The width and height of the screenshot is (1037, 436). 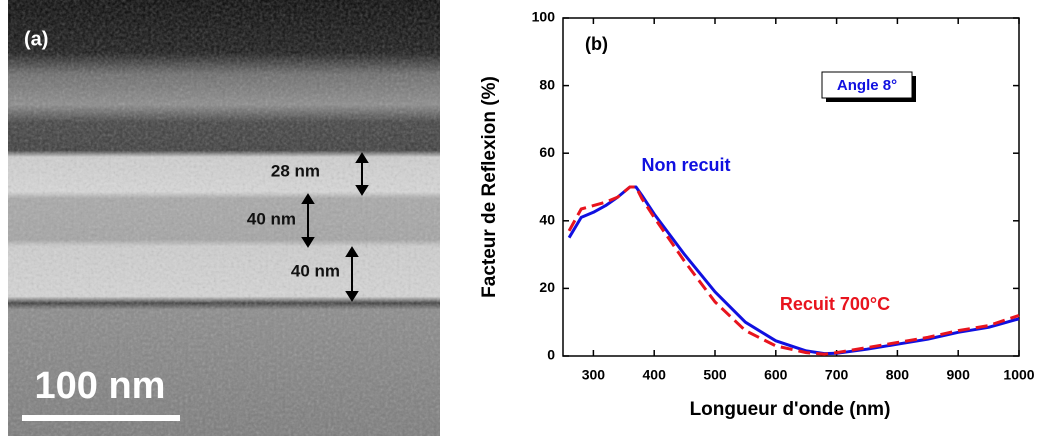 I want to click on x-tick-label: 400, so click(x=655, y=375).